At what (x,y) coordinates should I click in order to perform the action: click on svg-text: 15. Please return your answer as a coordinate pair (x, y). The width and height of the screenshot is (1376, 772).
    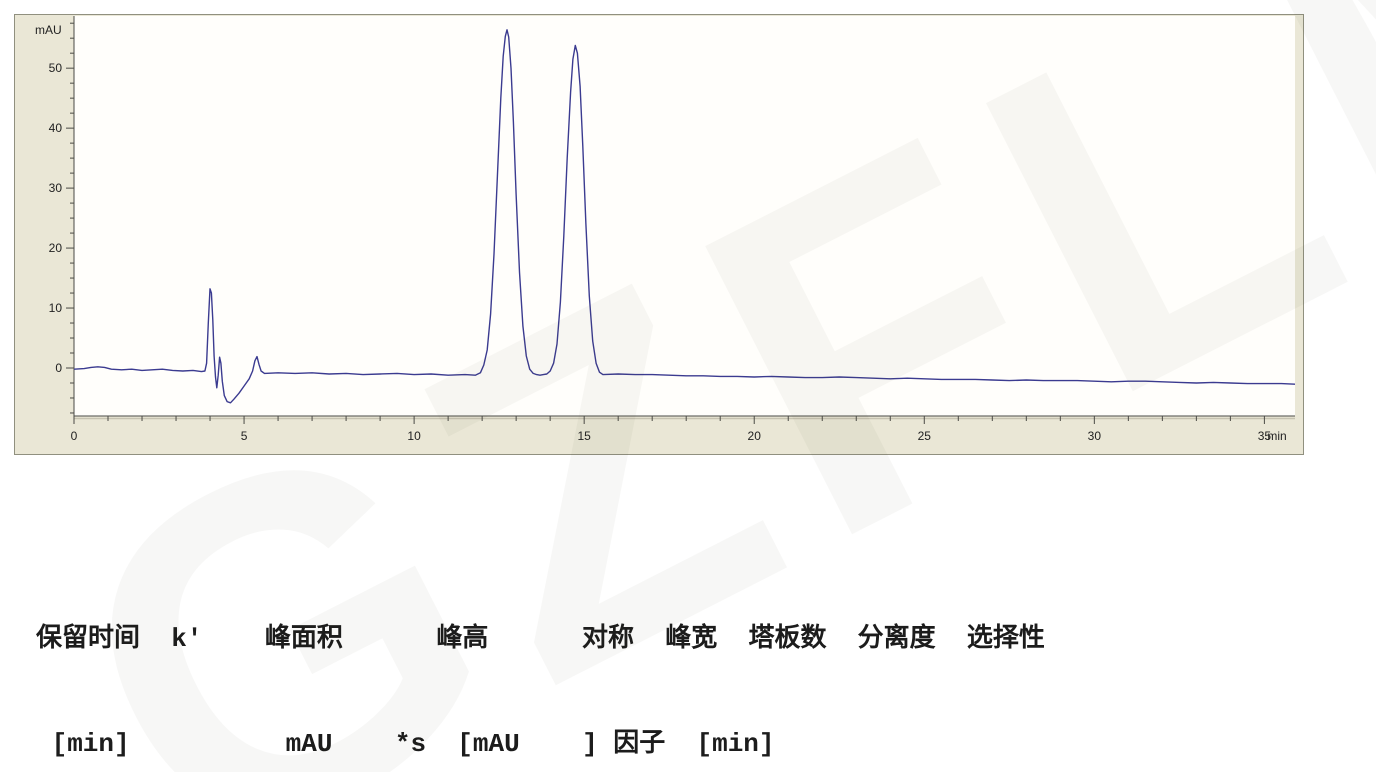
    Looking at the image, I should click on (584, 436).